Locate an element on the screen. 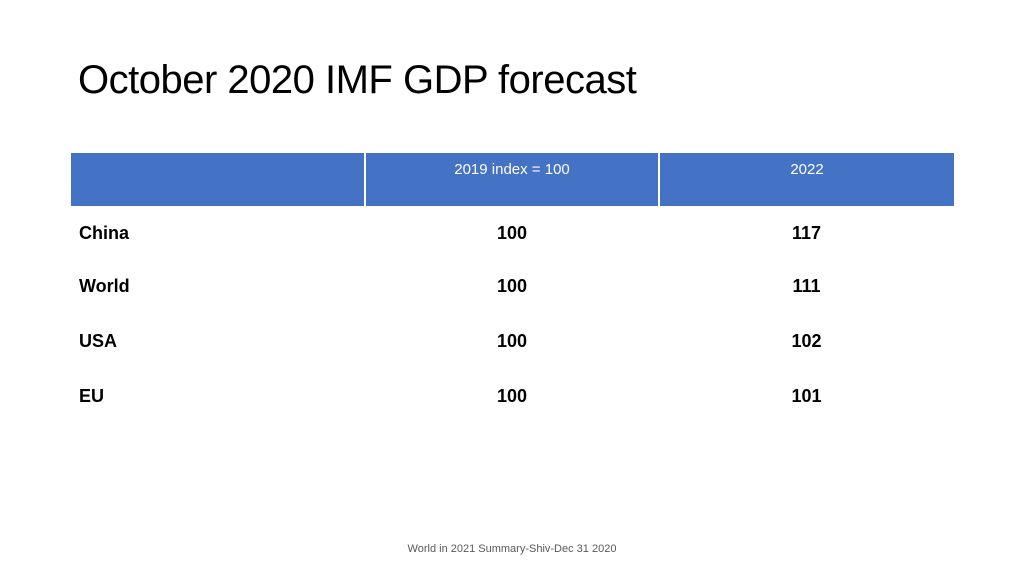 The width and height of the screenshot is (1024, 576). table-header-row: 2019 index = 100 2022 is located at coordinates (512, 180).